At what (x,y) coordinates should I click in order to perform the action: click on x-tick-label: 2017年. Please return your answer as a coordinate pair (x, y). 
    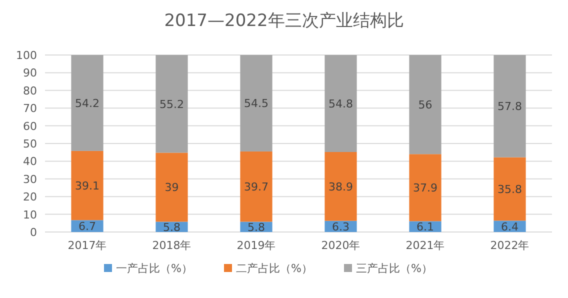
    Looking at the image, I should click on (87, 245).